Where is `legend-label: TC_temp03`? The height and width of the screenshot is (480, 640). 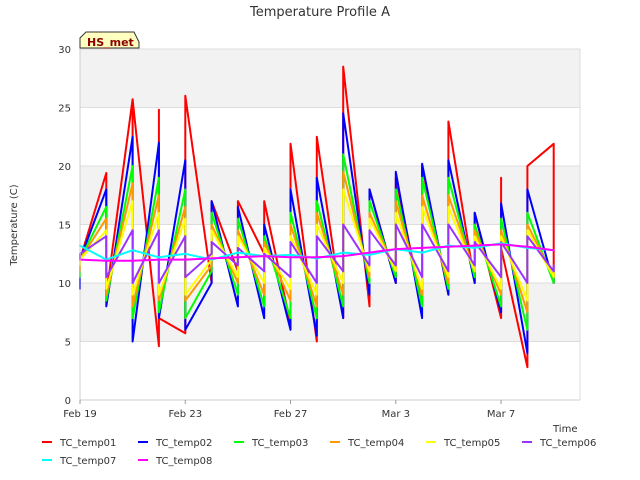 legend-label: TC_temp03 is located at coordinates (279, 443).